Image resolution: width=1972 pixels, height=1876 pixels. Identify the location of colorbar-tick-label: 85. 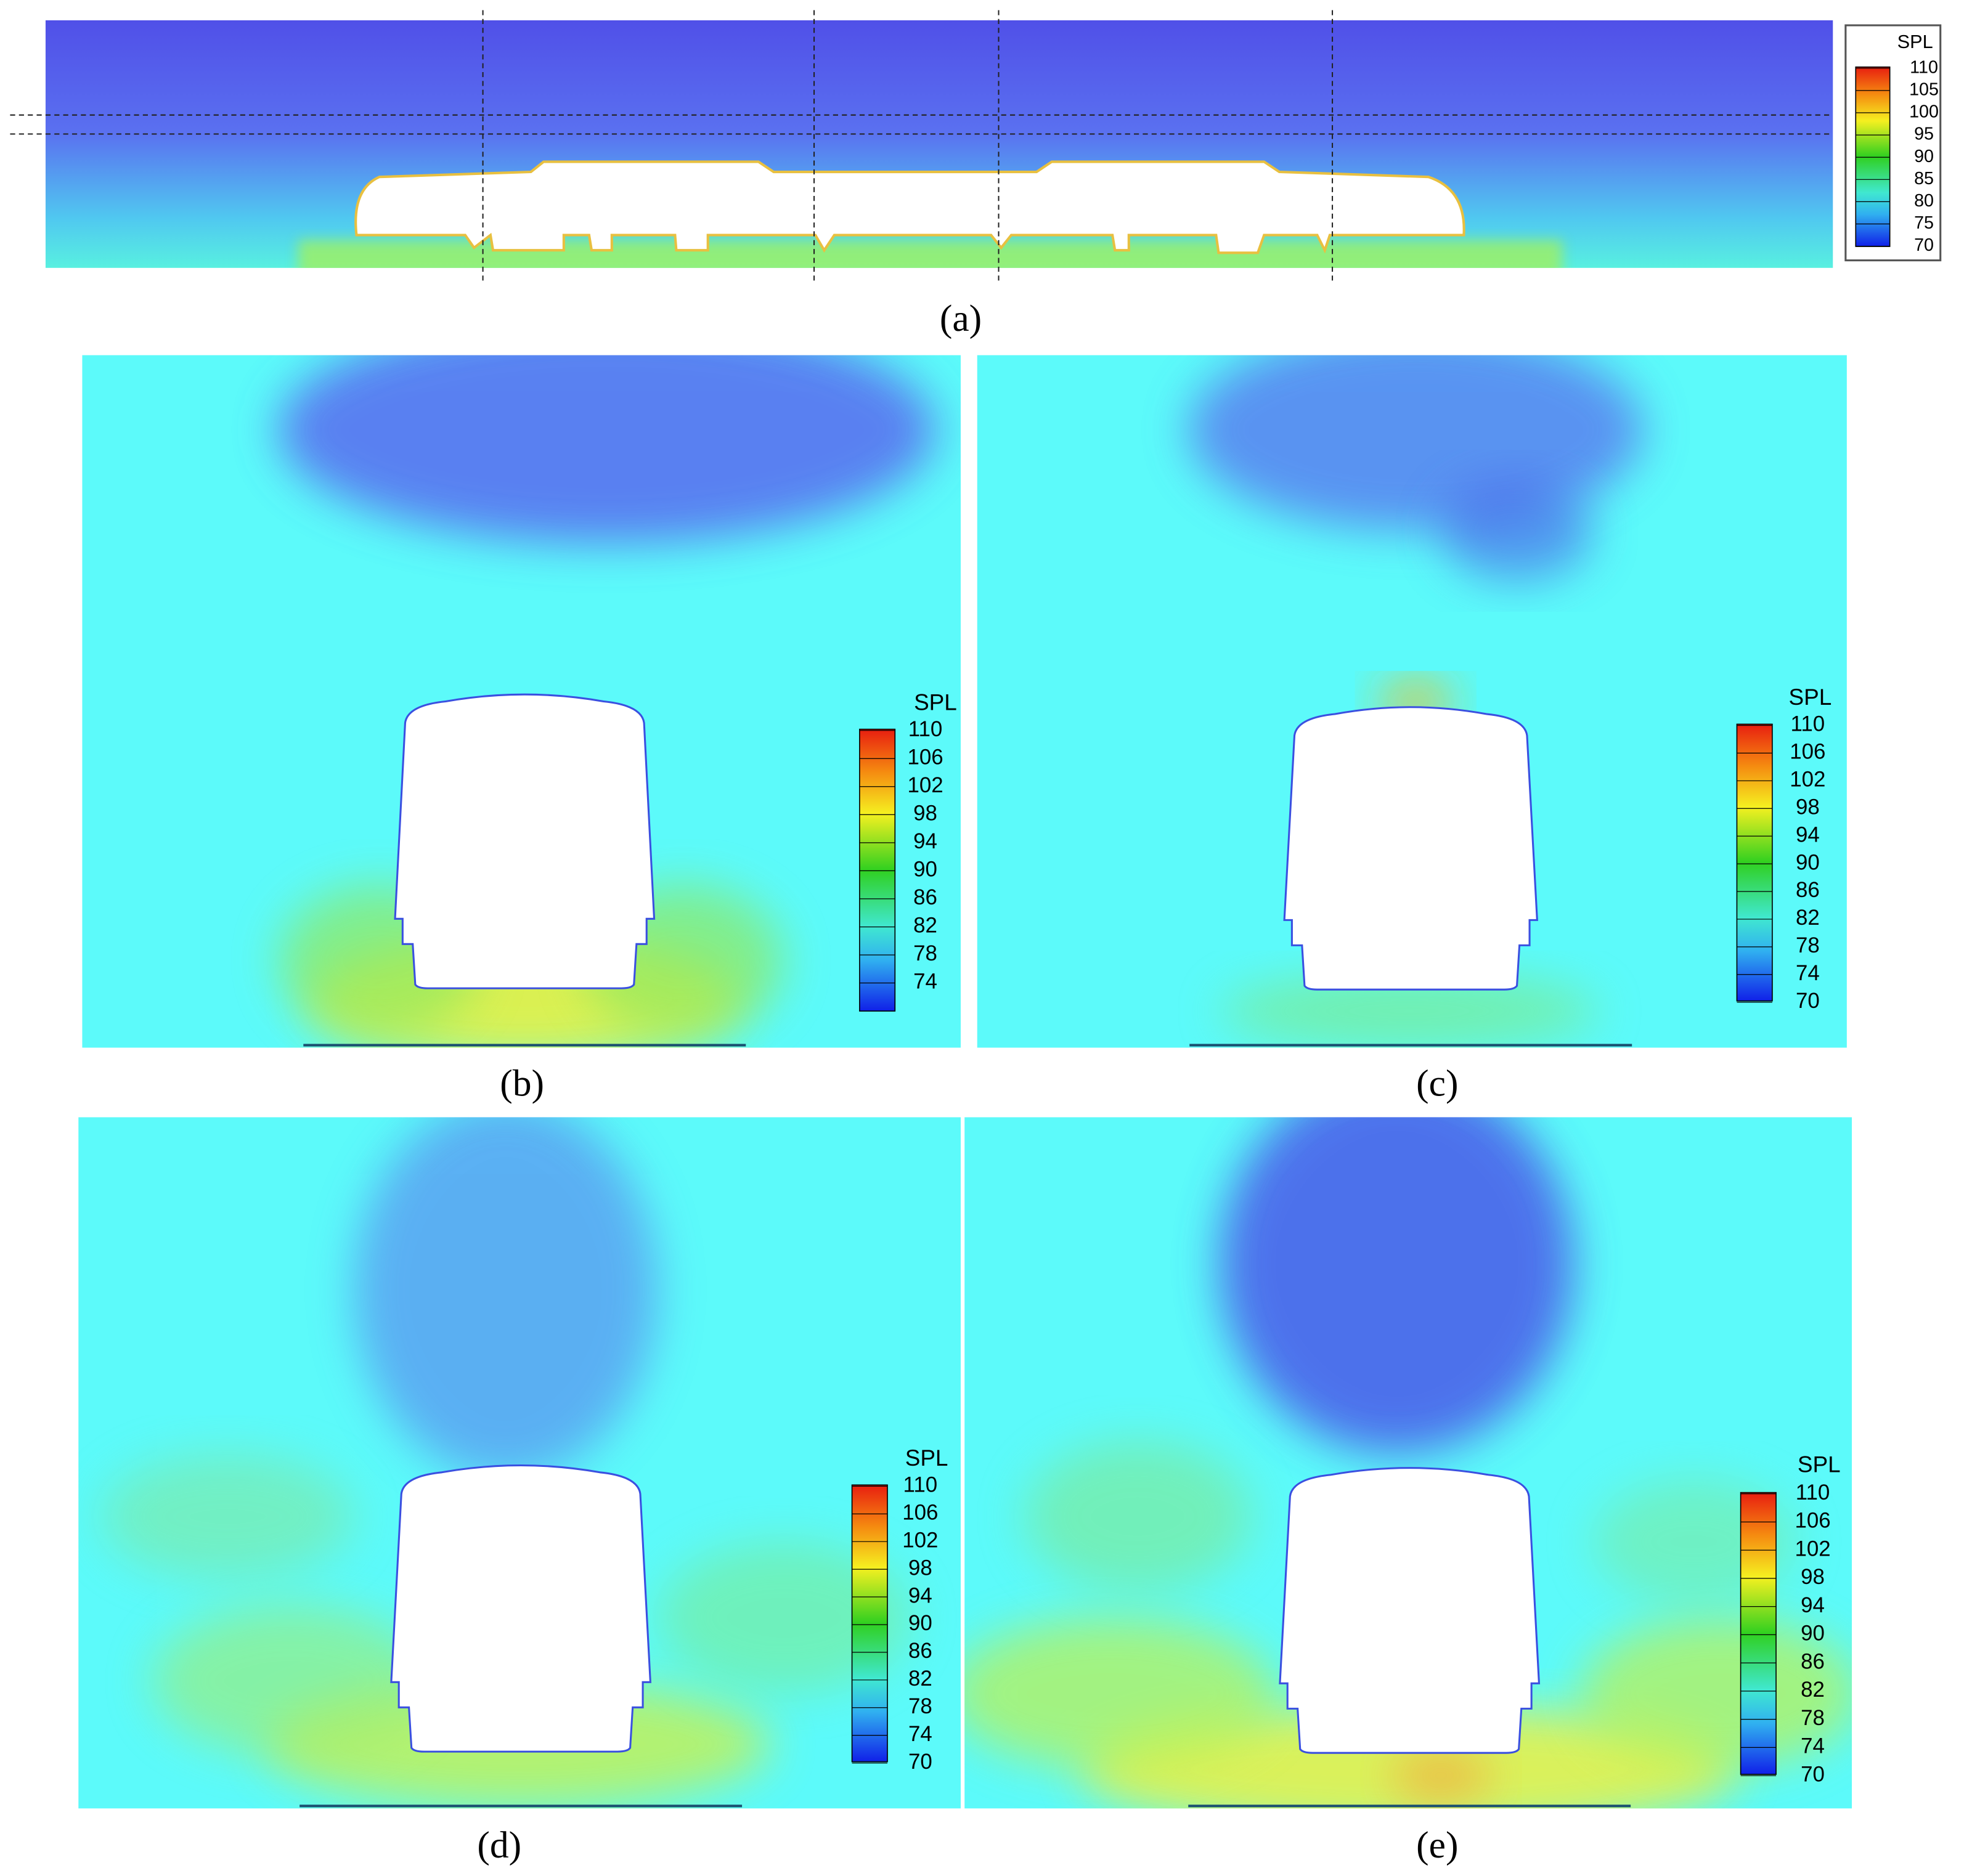
(1924, 179).